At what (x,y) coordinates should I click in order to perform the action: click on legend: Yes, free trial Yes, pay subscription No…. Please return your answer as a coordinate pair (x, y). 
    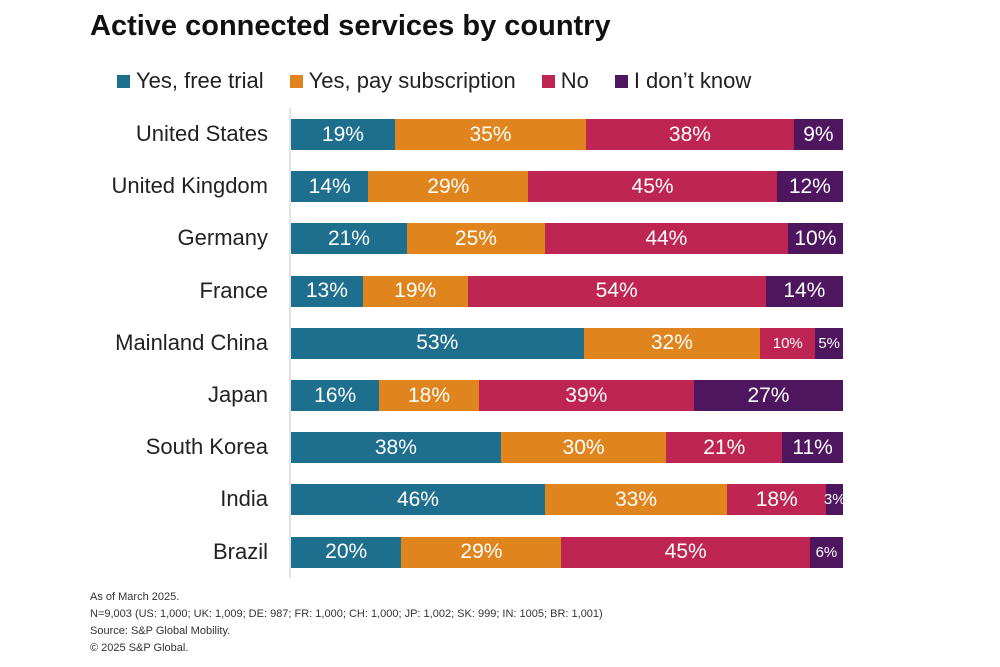
    Looking at the image, I should click on (447, 81).